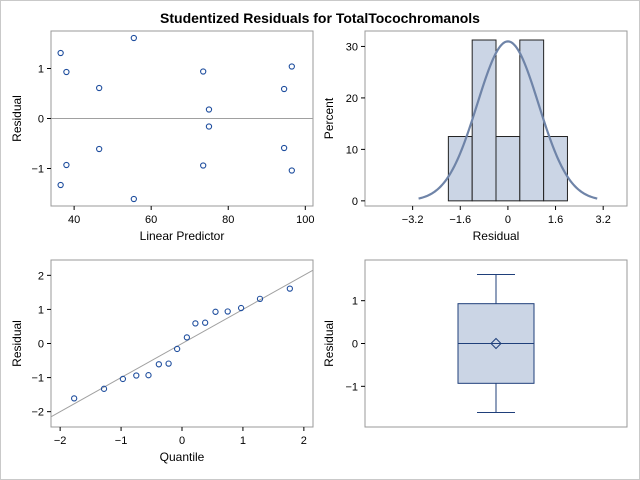 The image size is (640, 480). Describe the element at coordinates (496, 236) in the screenshot. I see `x-axis-label: Residual` at that location.